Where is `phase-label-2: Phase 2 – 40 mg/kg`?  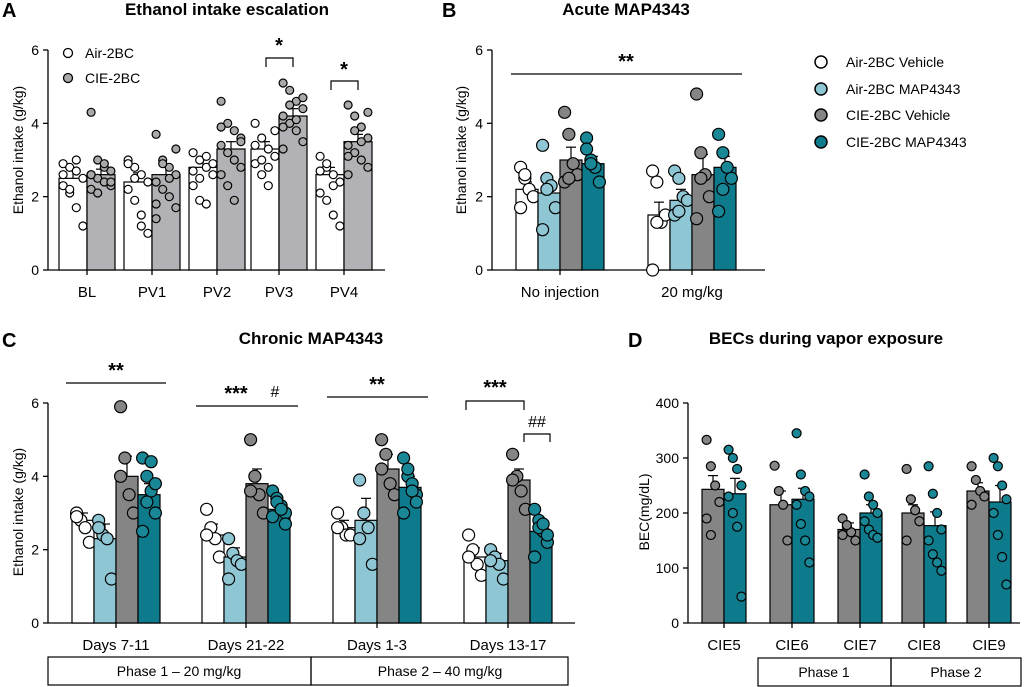
phase-label-2: Phase 2 – 40 mg/kg is located at coordinates (440, 671).